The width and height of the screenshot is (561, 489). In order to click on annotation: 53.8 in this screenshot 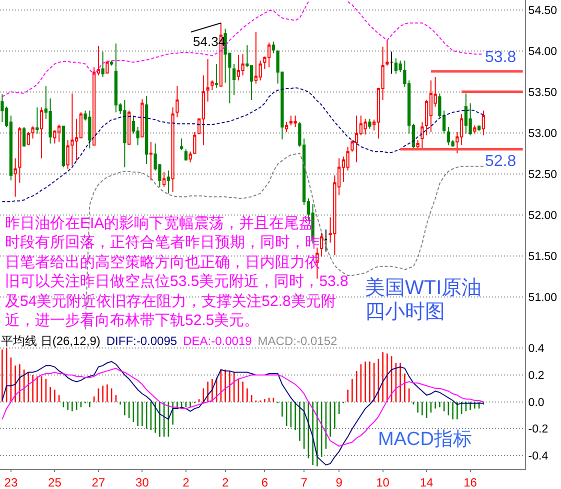, I will do `click(500, 57)`.